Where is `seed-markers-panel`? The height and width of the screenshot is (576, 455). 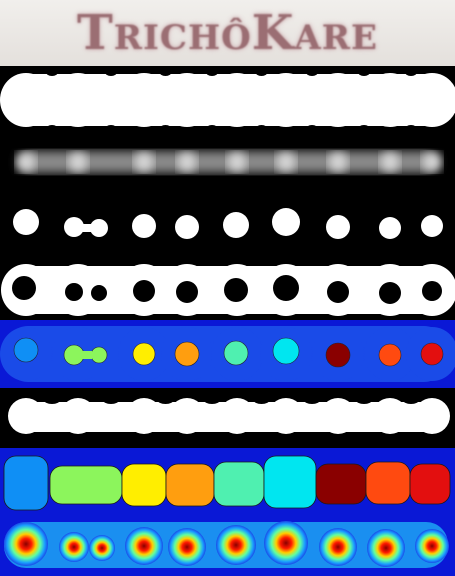
seed-markers-panel is located at coordinates (227, 227).